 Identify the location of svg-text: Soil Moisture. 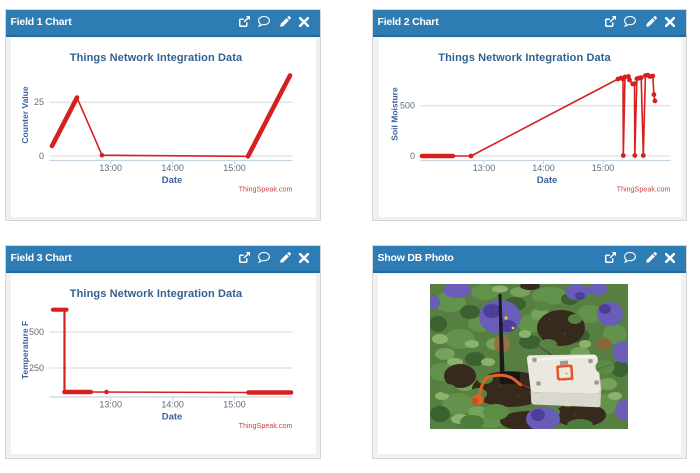
(395, 114).